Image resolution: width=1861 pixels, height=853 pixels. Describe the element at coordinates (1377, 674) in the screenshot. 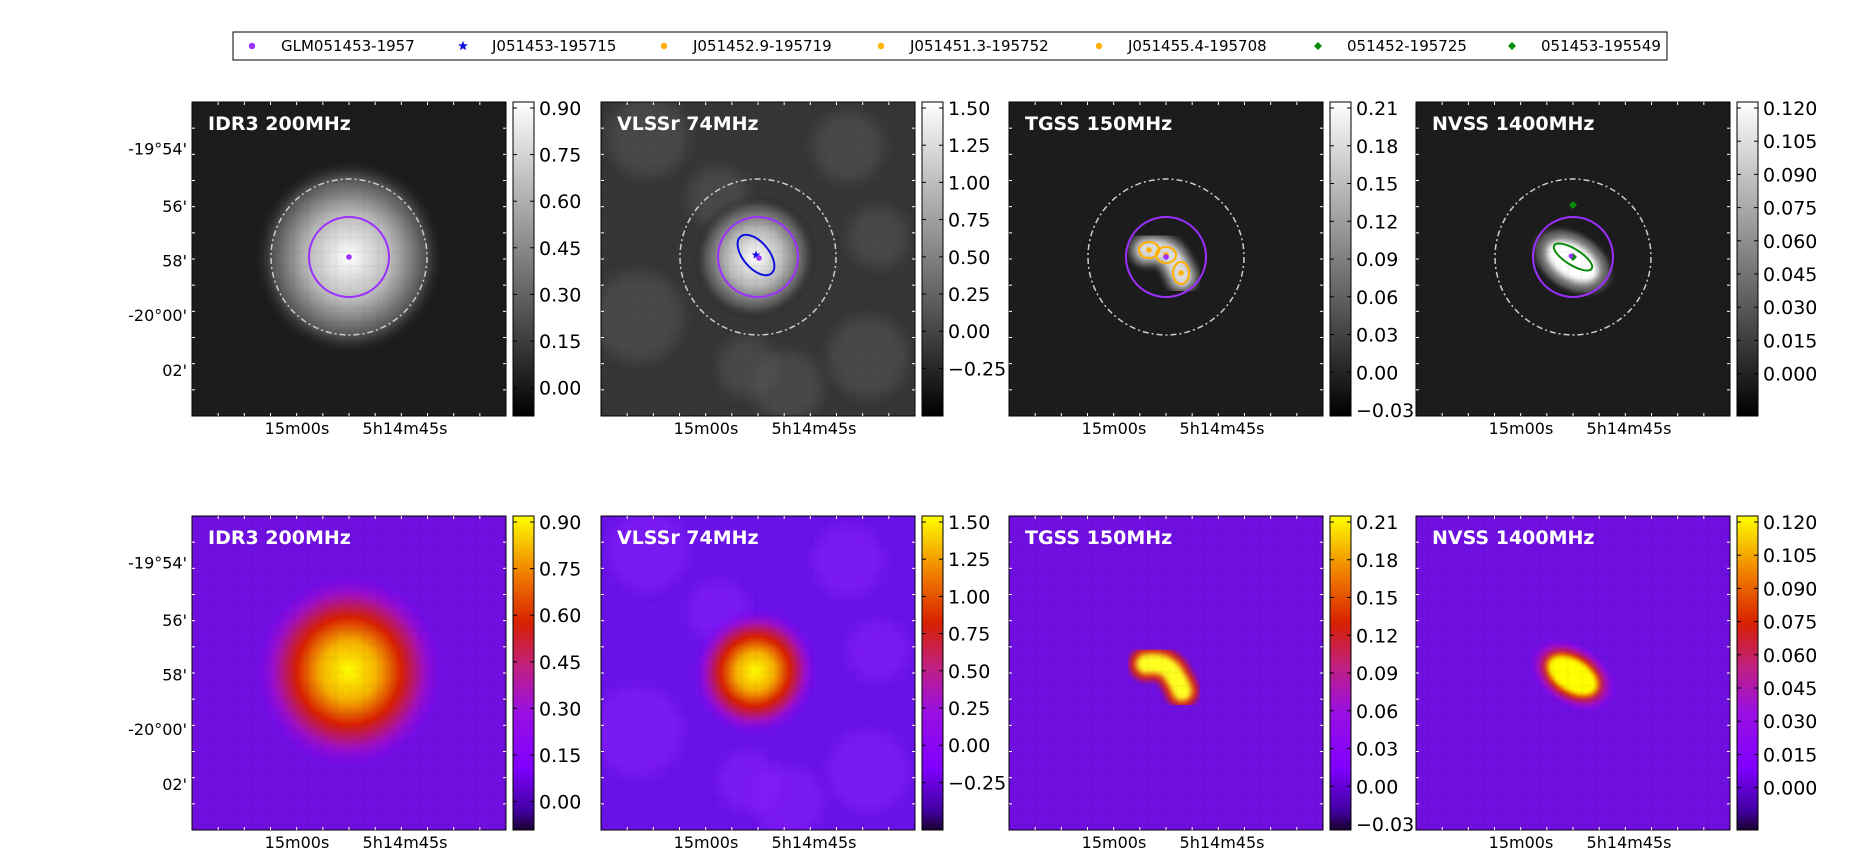

I see `colorbar-tick-label: 0.09` at that location.